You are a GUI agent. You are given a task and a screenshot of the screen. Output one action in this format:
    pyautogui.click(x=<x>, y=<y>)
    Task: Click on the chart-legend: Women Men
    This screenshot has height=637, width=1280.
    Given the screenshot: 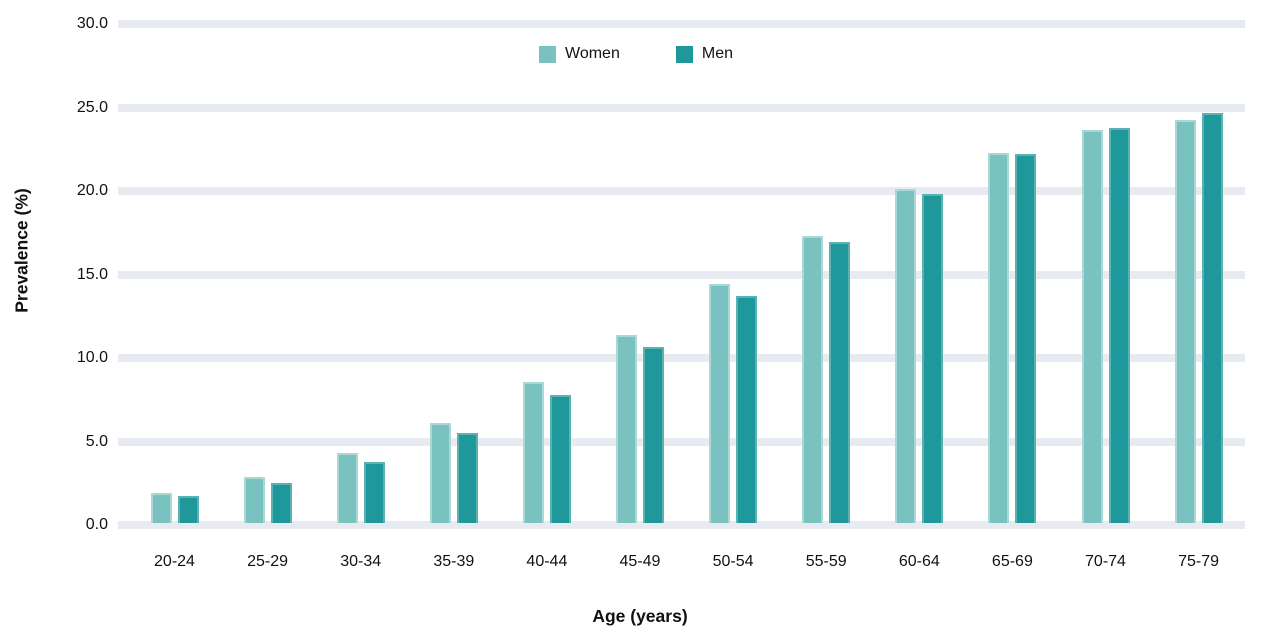 What is the action you would take?
    pyautogui.click(x=636, y=54)
    